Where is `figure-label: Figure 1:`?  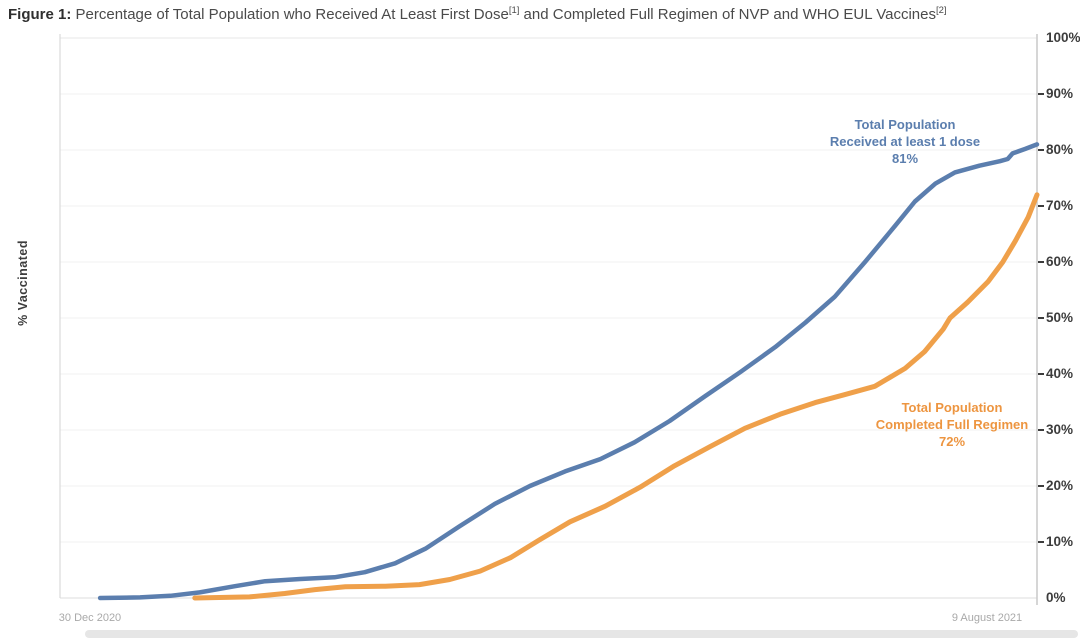
figure-label: Figure 1: is located at coordinates (40, 14).